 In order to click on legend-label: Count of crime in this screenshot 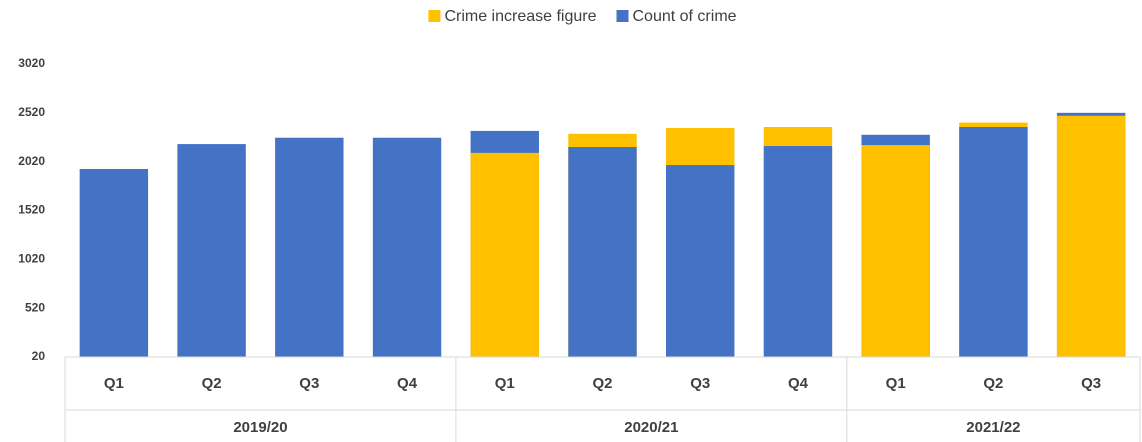, I will do `click(685, 16)`.